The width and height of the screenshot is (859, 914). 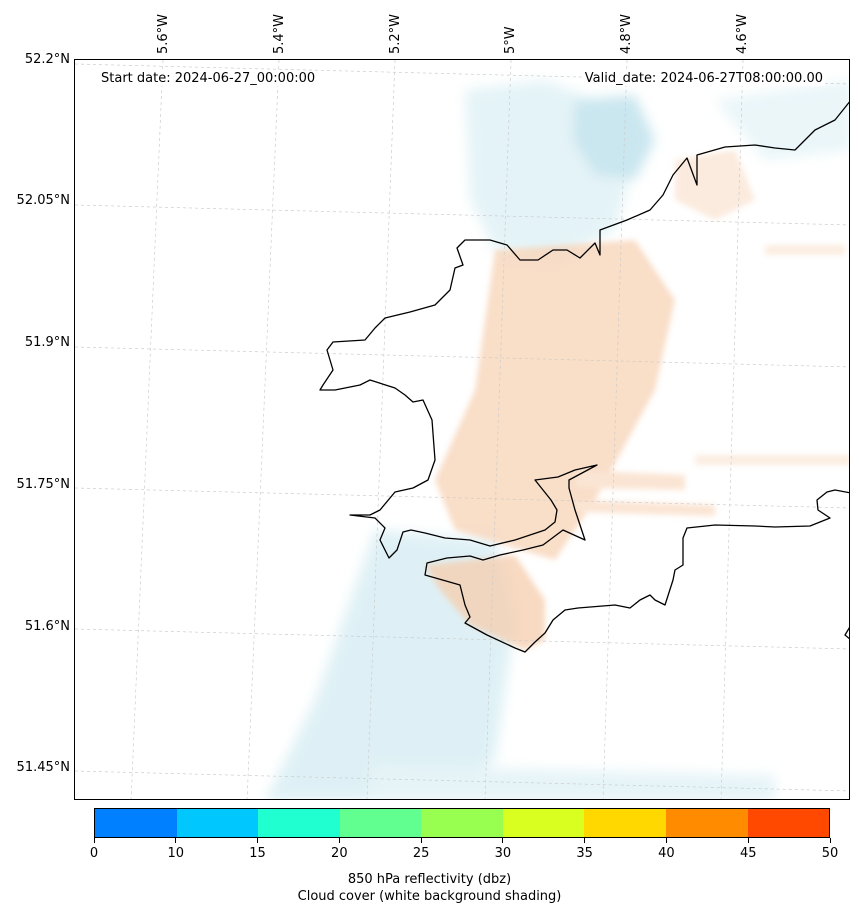 What do you see at coordinates (830, 853) in the screenshot?
I see `colorbar-tick-label: 50` at bounding box center [830, 853].